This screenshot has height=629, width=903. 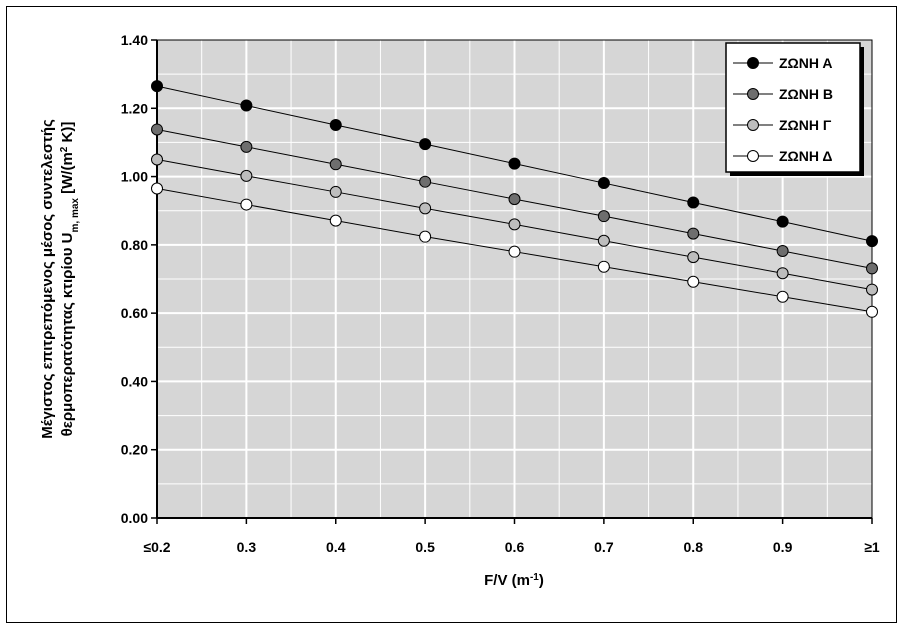 What do you see at coordinates (134, 450) in the screenshot?
I see `y-tick-label: 0.20` at bounding box center [134, 450].